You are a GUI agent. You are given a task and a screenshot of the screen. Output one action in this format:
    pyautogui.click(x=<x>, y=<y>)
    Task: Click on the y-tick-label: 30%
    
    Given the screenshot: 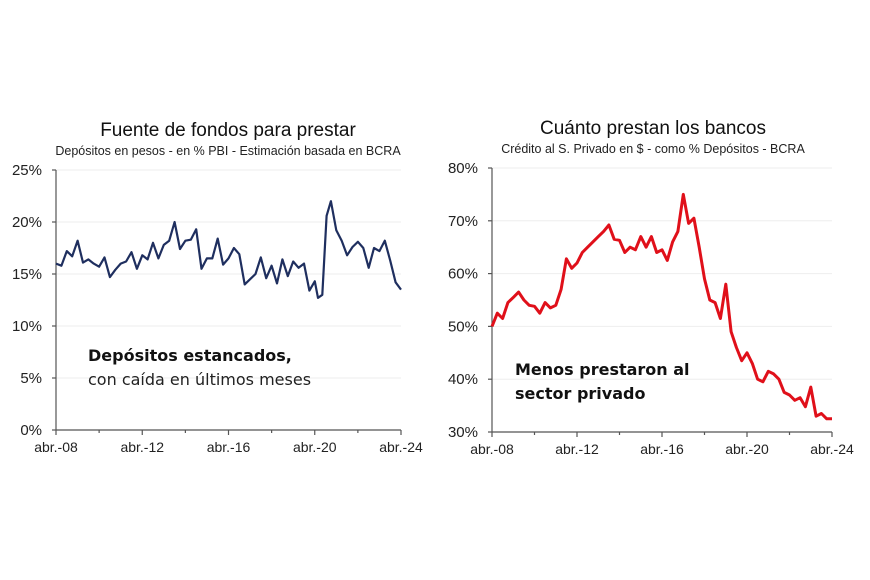 What is the action you would take?
    pyautogui.click(x=463, y=432)
    